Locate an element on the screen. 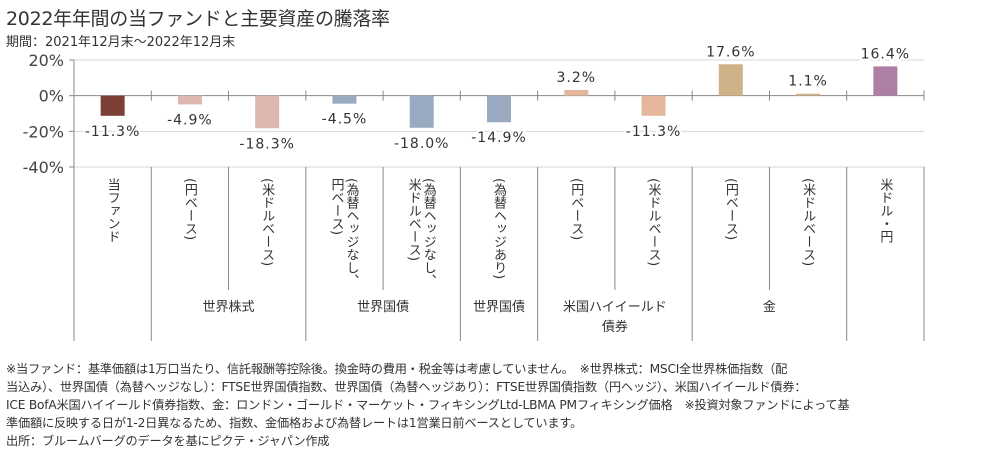  data-label: 17.6% is located at coordinates (730, 52).